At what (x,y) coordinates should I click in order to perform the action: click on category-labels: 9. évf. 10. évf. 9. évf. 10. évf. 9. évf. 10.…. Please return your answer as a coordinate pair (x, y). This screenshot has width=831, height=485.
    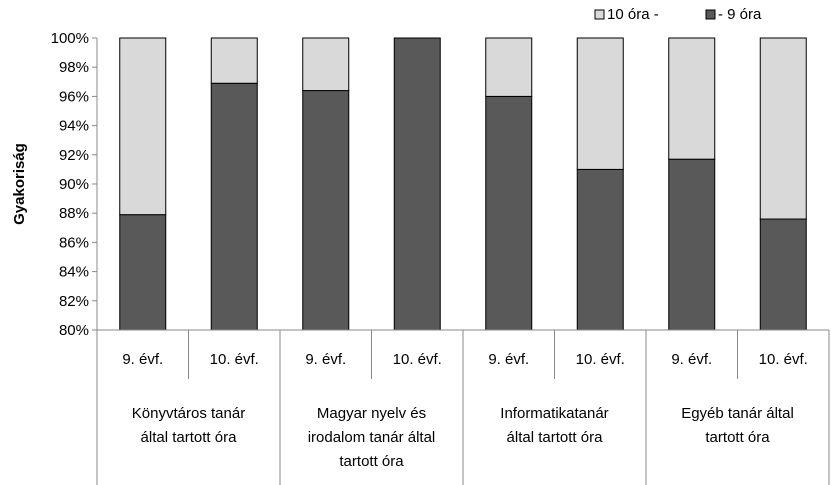
    Looking at the image, I should click on (465, 359).